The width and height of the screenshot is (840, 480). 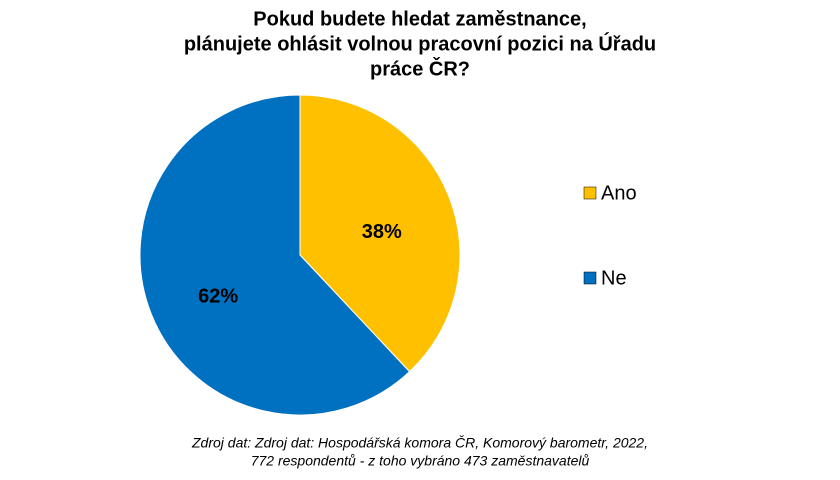 What do you see at coordinates (420, 68) in the screenshot?
I see `chart-title: práce ČR?` at bounding box center [420, 68].